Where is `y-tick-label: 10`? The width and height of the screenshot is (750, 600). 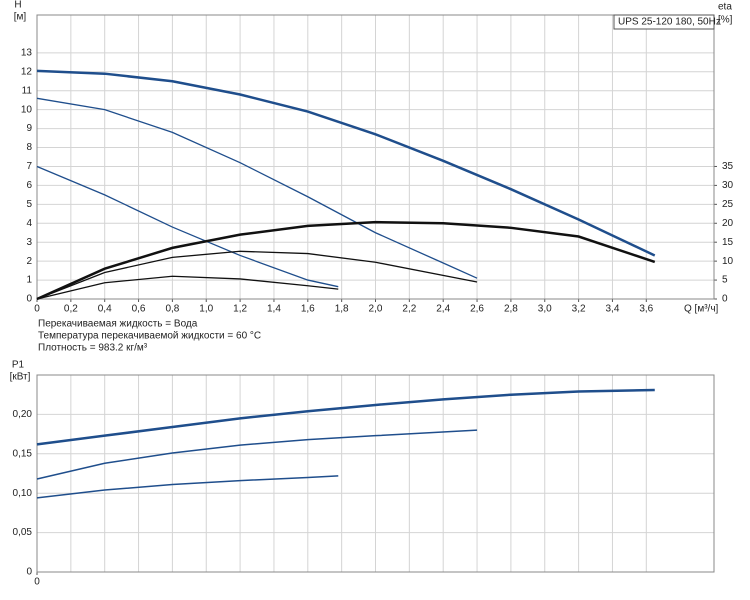 y-tick-label: 10 is located at coordinates (27, 109).